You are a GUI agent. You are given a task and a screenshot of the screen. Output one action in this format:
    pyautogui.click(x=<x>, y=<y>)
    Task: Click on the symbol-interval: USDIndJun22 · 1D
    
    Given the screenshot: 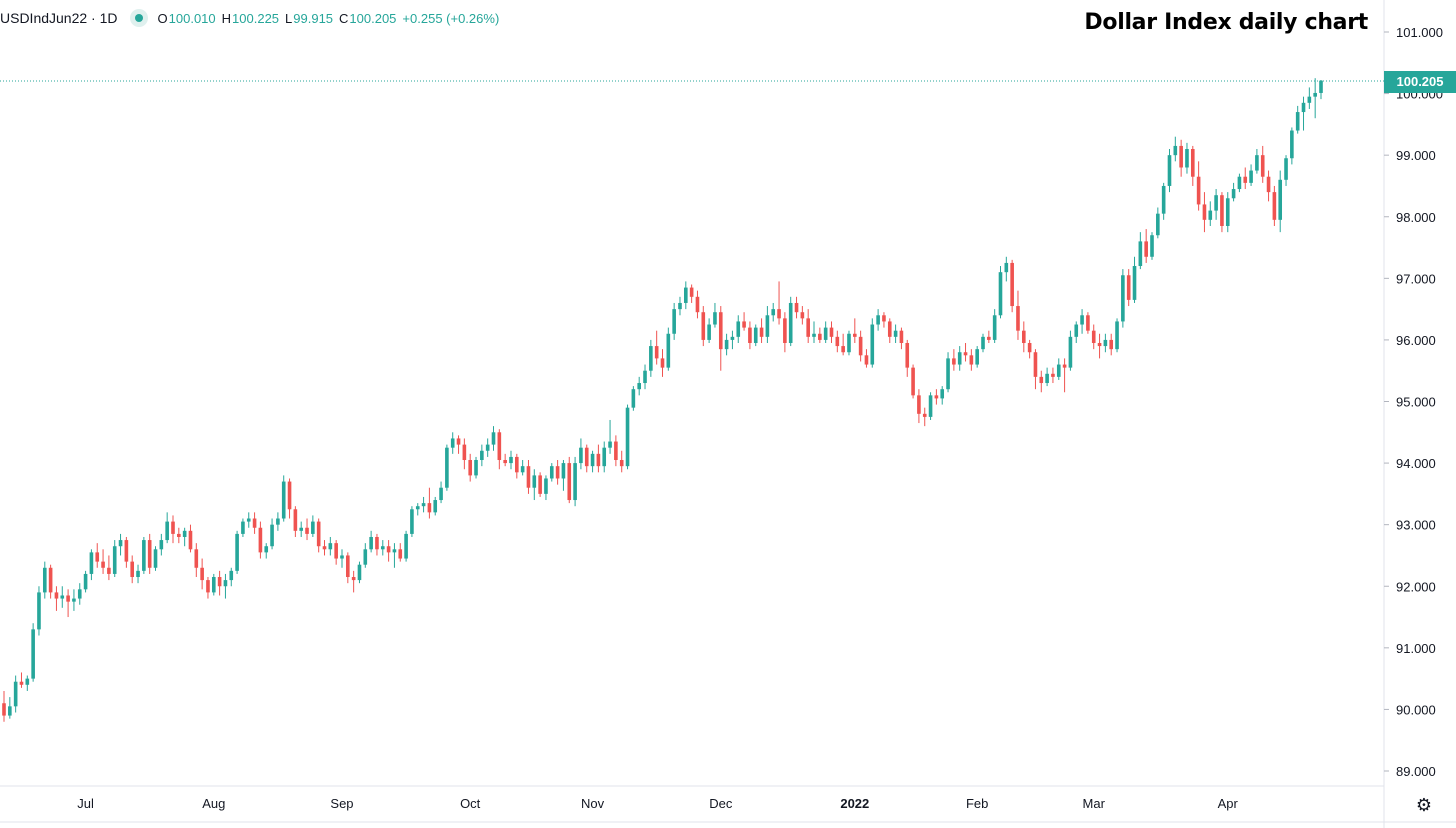 What is the action you would take?
    pyautogui.click(x=59, y=18)
    